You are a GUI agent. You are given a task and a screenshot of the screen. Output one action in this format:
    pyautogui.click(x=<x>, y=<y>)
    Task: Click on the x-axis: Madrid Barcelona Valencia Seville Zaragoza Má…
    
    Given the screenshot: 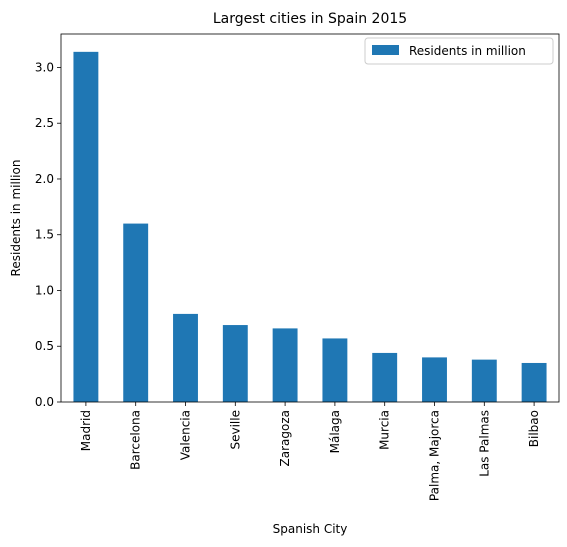 What is the action you would take?
    pyautogui.click(x=310, y=451)
    